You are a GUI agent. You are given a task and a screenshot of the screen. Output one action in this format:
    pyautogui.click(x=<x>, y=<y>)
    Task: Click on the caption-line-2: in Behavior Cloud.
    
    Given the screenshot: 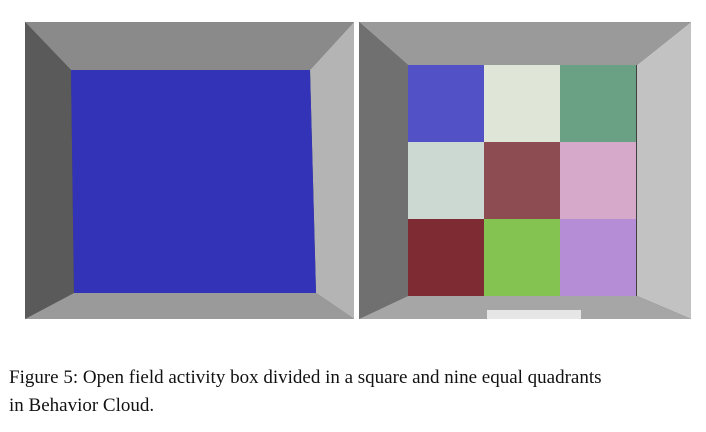 What is the action you would take?
    pyautogui.click(x=82, y=405)
    